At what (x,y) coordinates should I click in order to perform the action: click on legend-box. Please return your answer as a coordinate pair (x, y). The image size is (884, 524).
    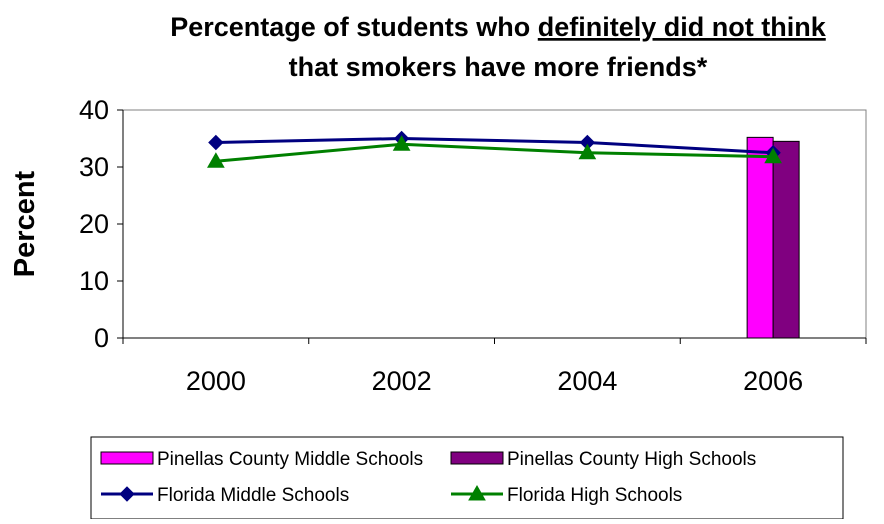
    Looking at the image, I should click on (467, 478).